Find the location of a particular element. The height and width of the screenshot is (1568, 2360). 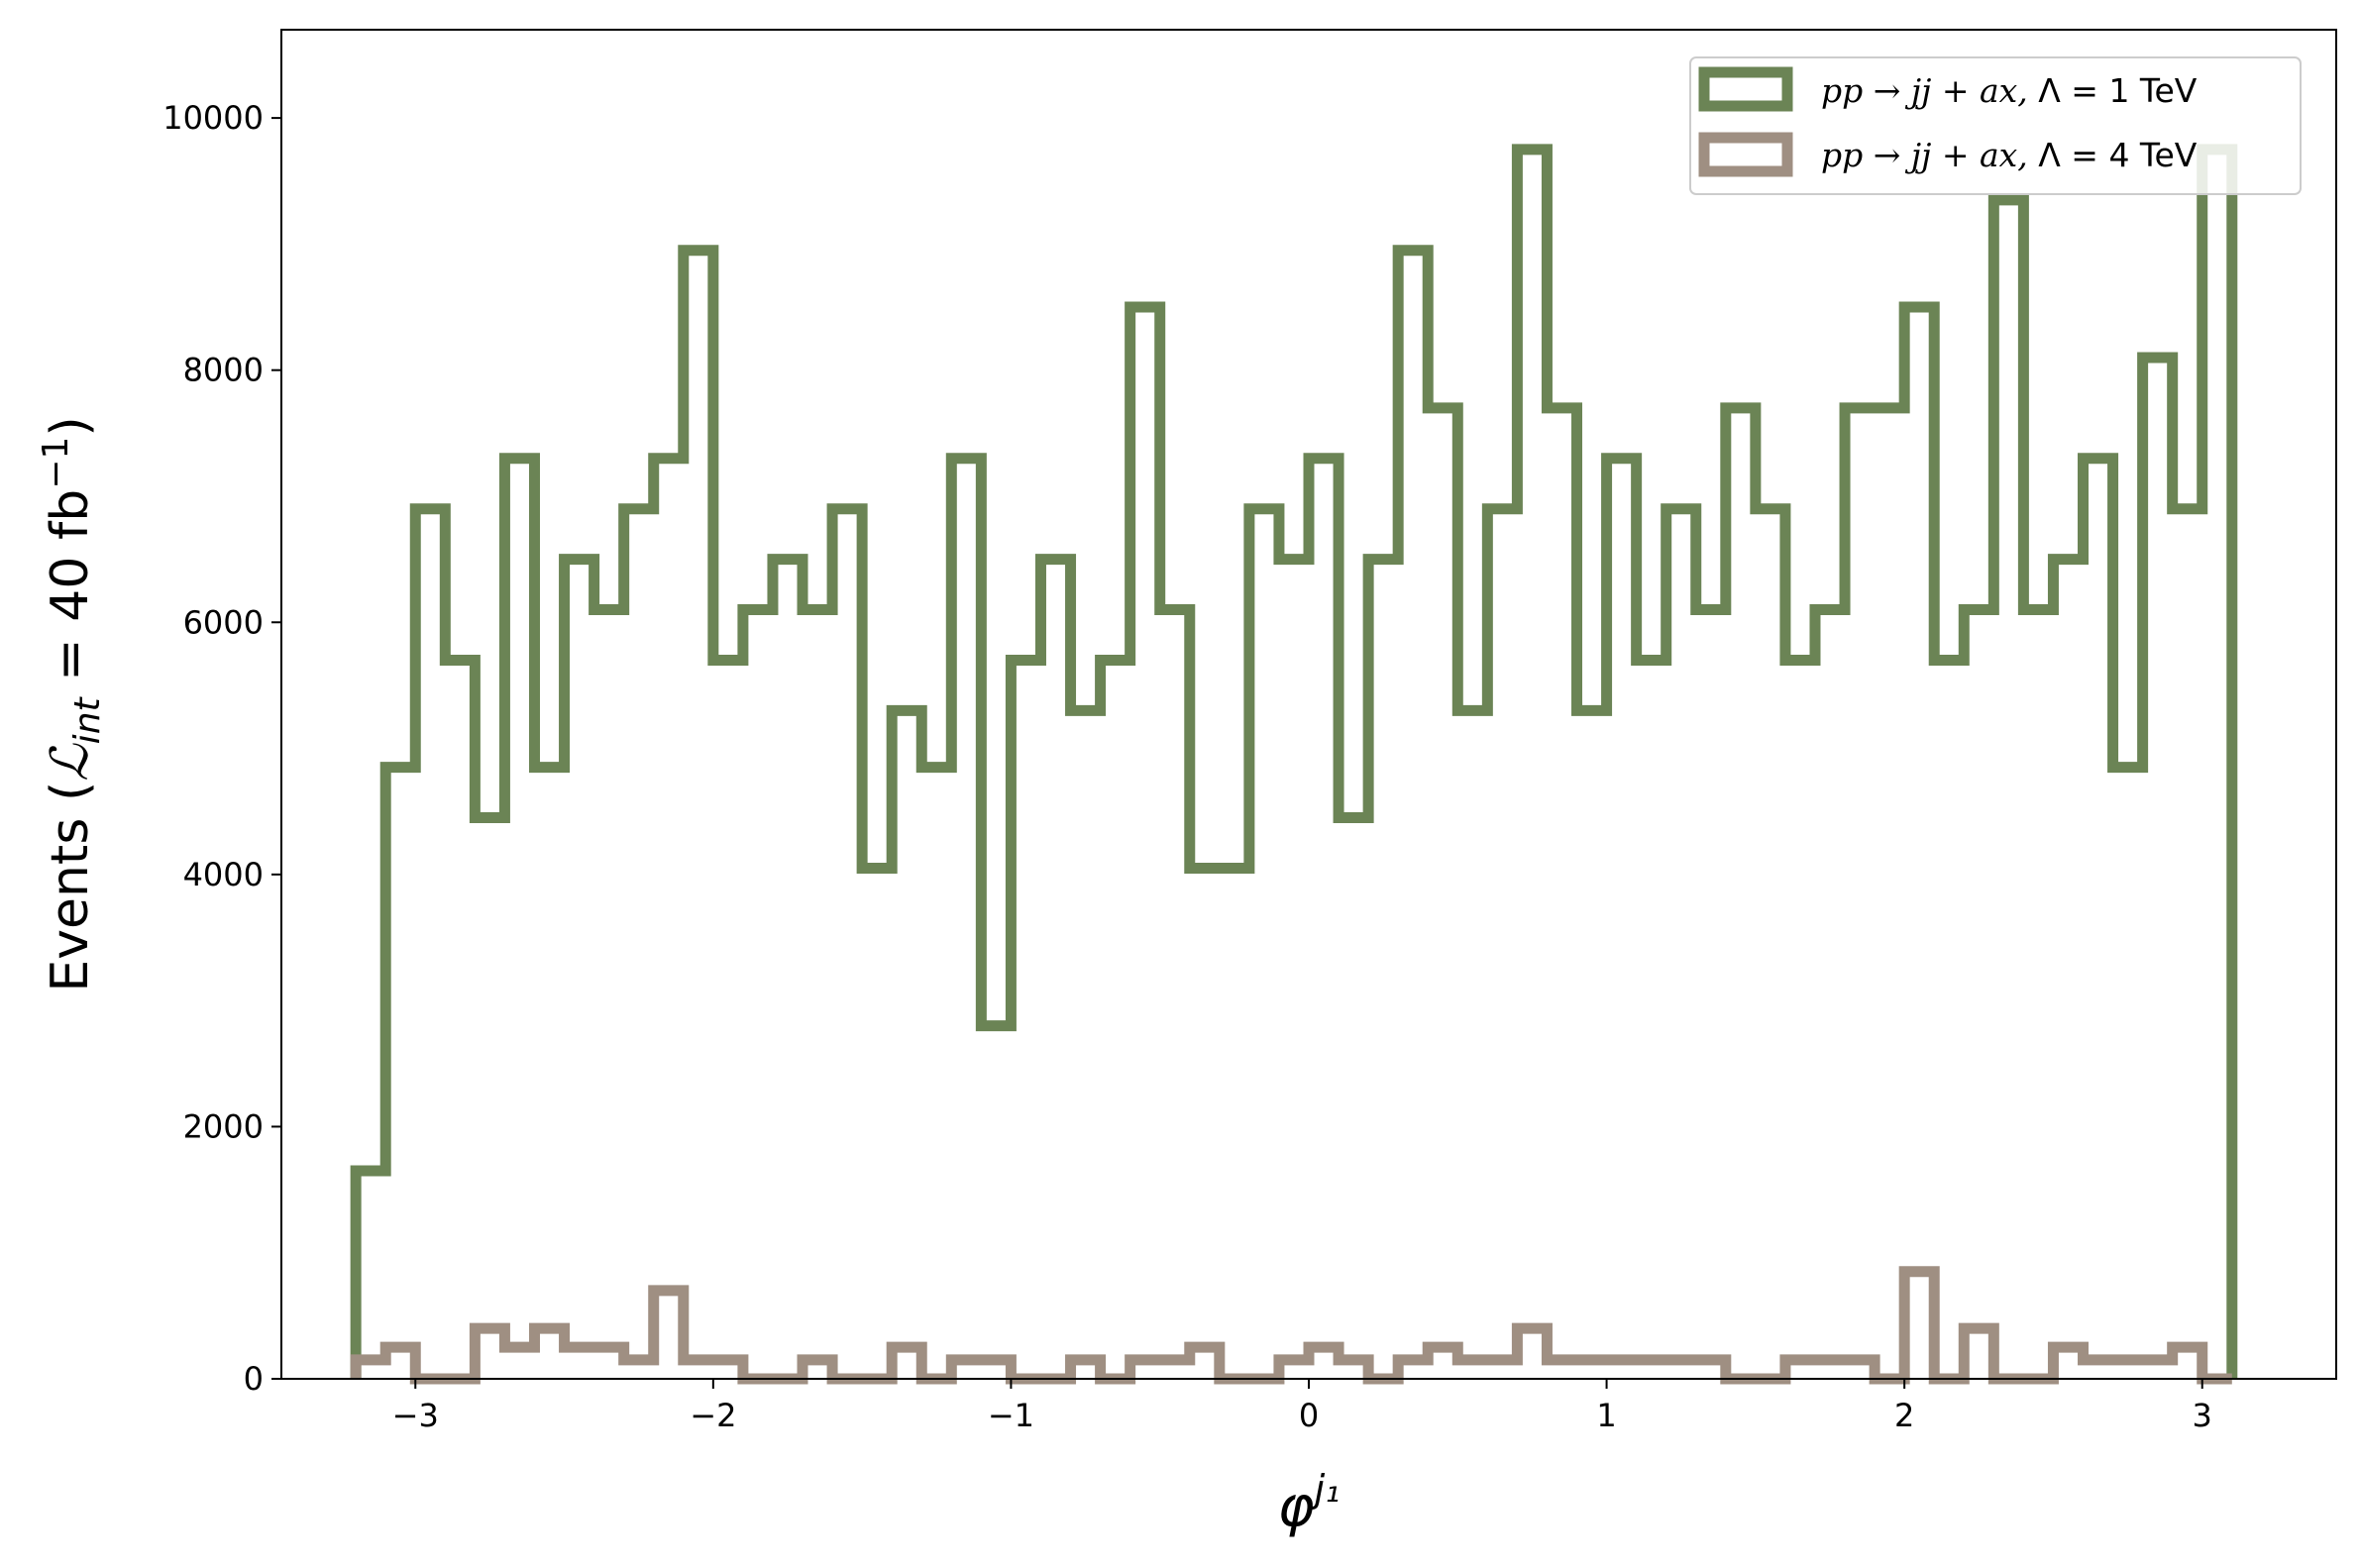

y-axis-title-subscript: int is located at coordinates (87, 720).